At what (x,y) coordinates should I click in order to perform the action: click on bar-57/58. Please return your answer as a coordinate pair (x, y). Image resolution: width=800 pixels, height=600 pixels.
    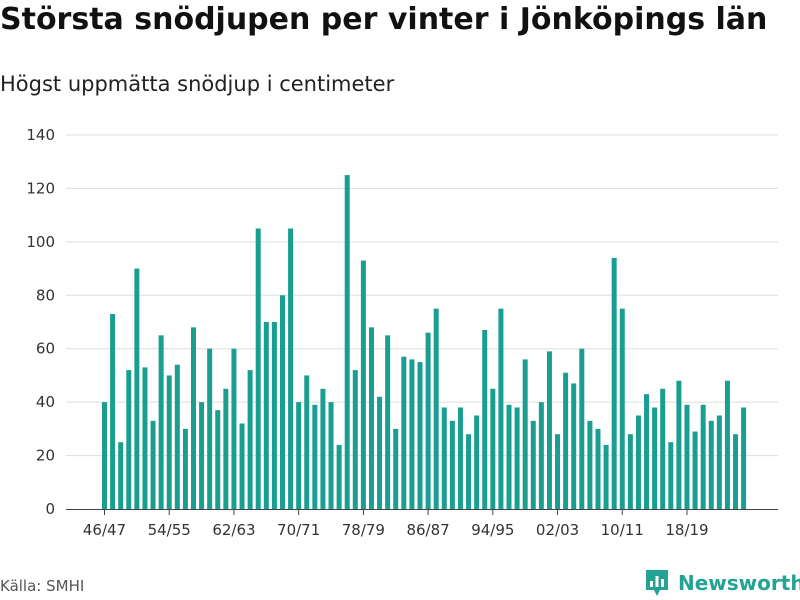
    Looking at the image, I should click on (193, 418).